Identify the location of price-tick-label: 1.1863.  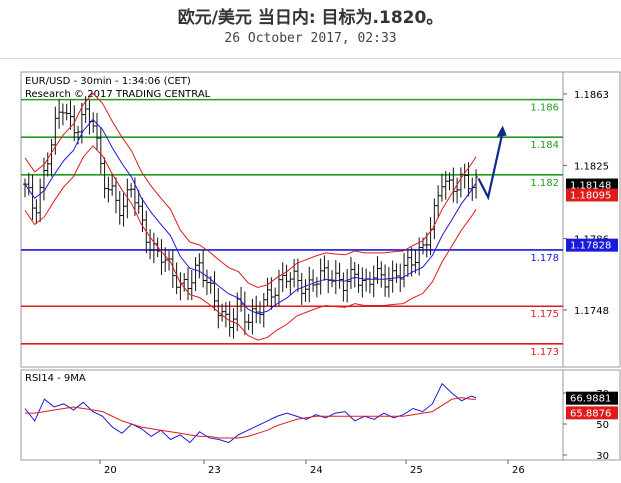
(591, 95).